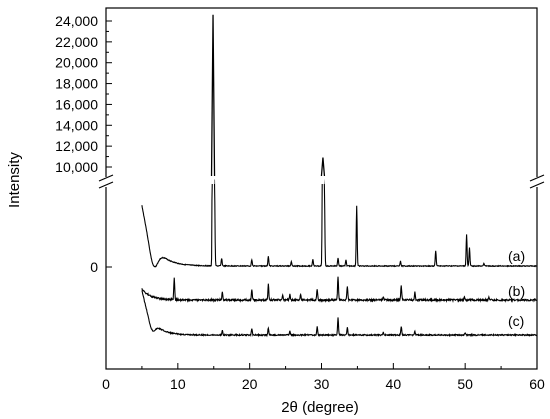  I want to click on series-label-a: (a), so click(516, 256).